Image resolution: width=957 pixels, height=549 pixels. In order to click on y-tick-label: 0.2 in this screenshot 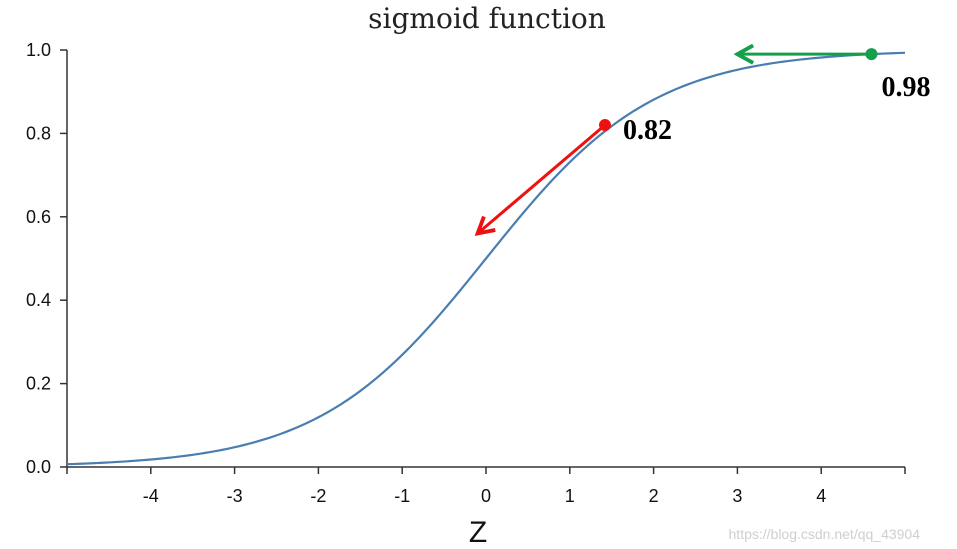, I will do `click(38, 384)`.